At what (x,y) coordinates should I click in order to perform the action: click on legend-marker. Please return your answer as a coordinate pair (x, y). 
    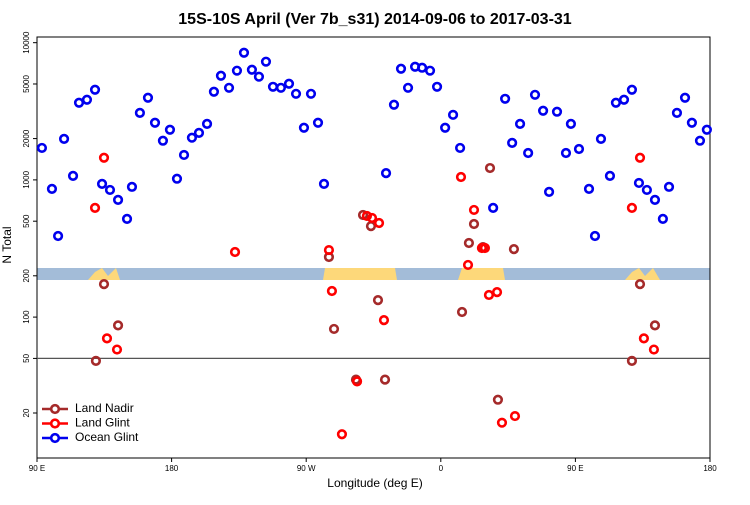
    Looking at the image, I should click on (55, 423).